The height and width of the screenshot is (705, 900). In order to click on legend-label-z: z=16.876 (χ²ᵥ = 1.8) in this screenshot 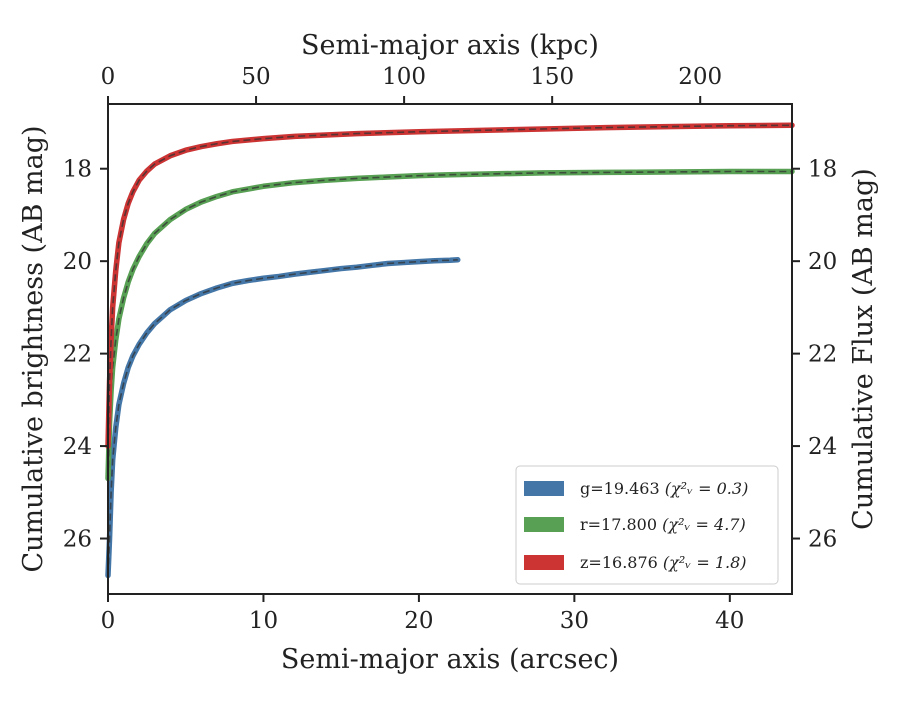, I will do `click(663, 562)`.